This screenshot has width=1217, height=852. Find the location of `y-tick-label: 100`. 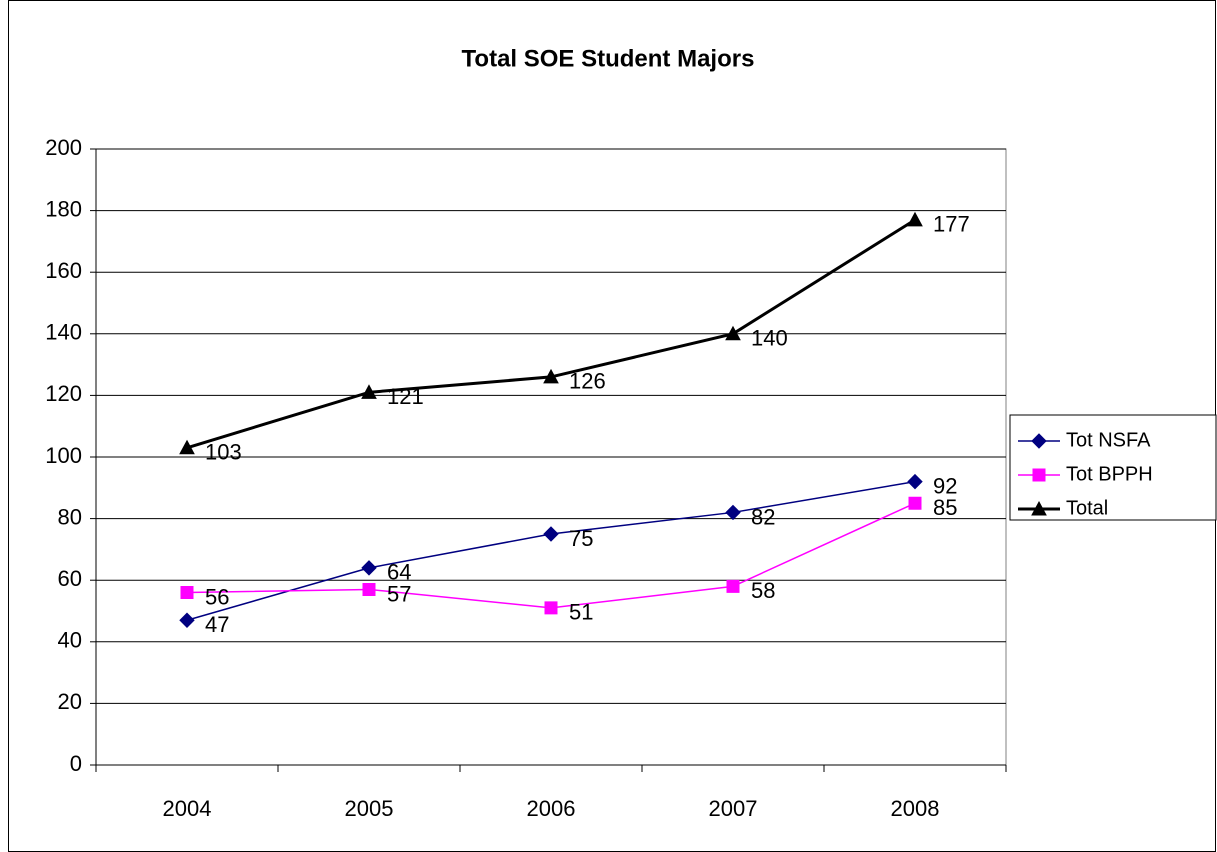

y-tick-label: 100 is located at coordinates (63, 455).